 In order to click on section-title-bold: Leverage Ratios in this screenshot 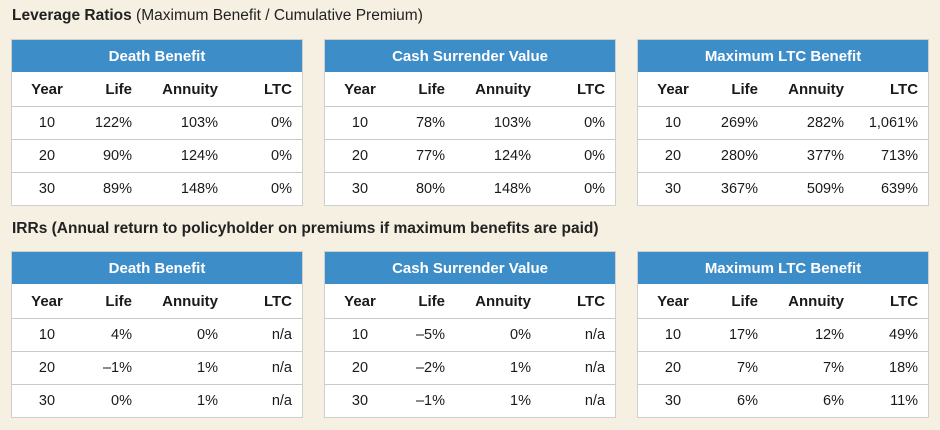, I will do `click(72, 15)`.